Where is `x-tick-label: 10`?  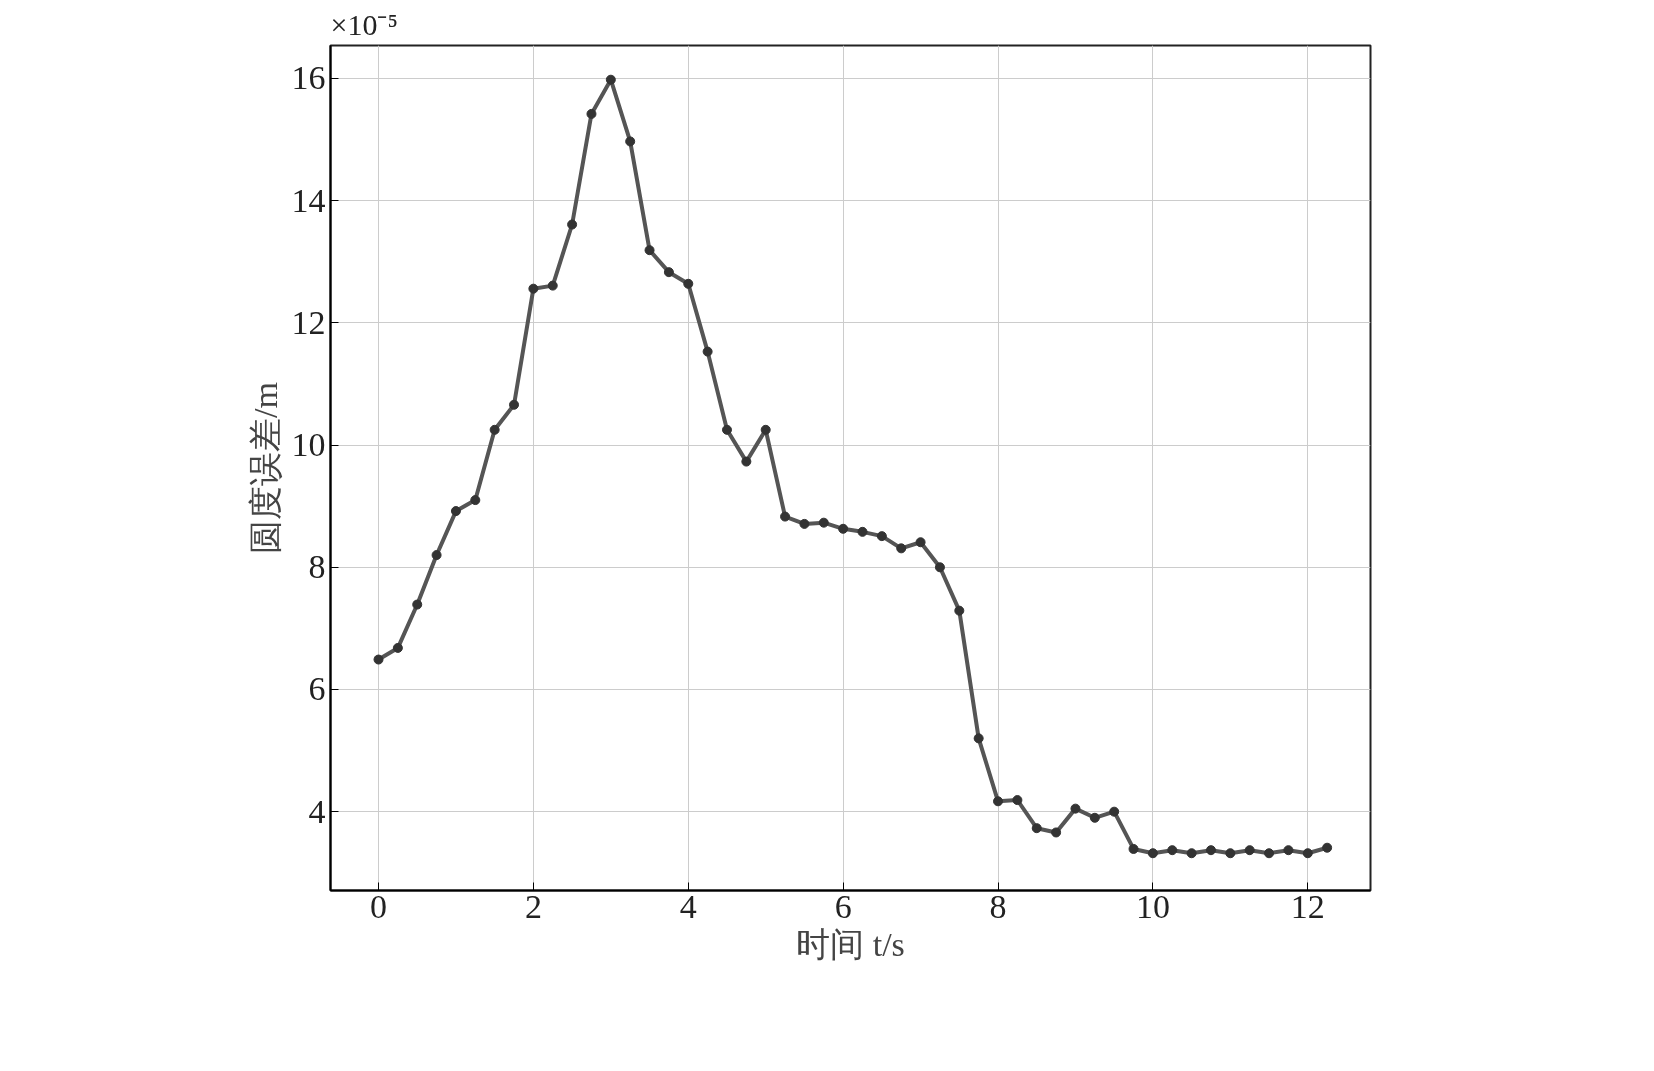
x-tick-label: 10 is located at coordinates (1152, 906).